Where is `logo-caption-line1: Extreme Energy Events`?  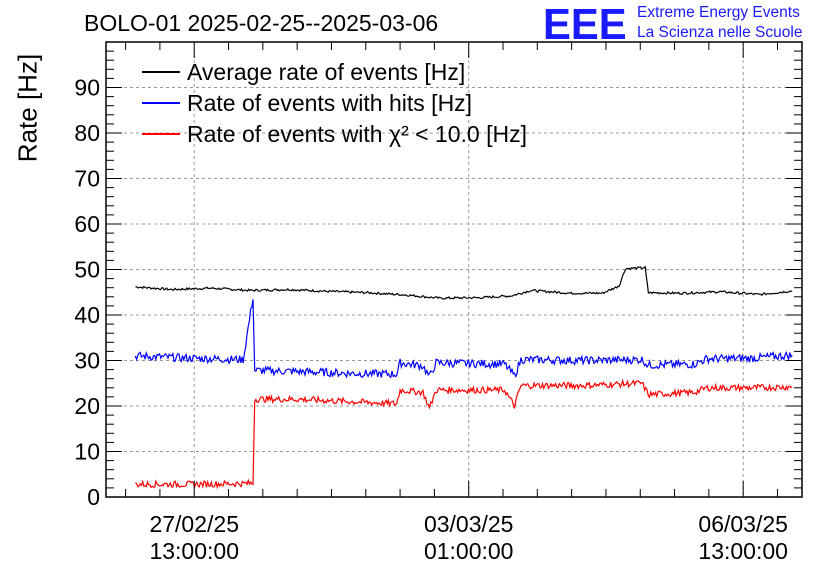 logo-caption-line1: Extreme Energy Events is located at coordinates (718, 12).